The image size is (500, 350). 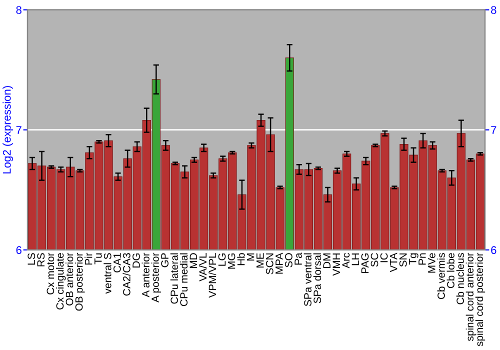 I want to click on x-tick-label: spinal cord posterior, so click(x=480, y=299).